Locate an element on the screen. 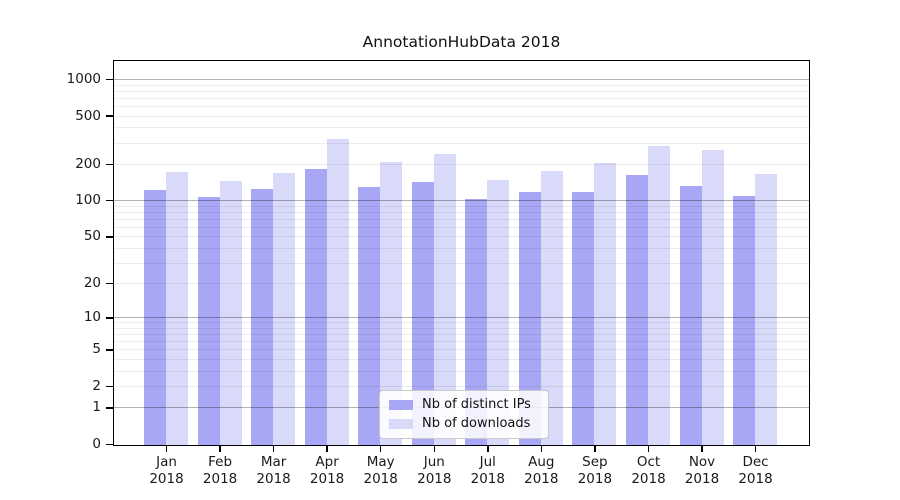  x-tick-jan is located at coordinates (166, 449).